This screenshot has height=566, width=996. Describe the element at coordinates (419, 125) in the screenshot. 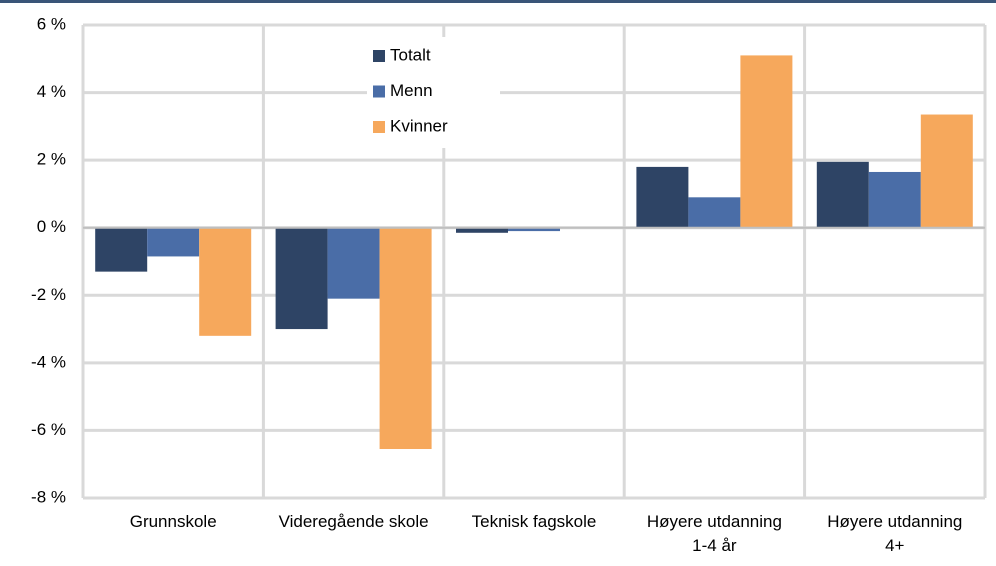

I see `legend-label: Kvinner` at that location.